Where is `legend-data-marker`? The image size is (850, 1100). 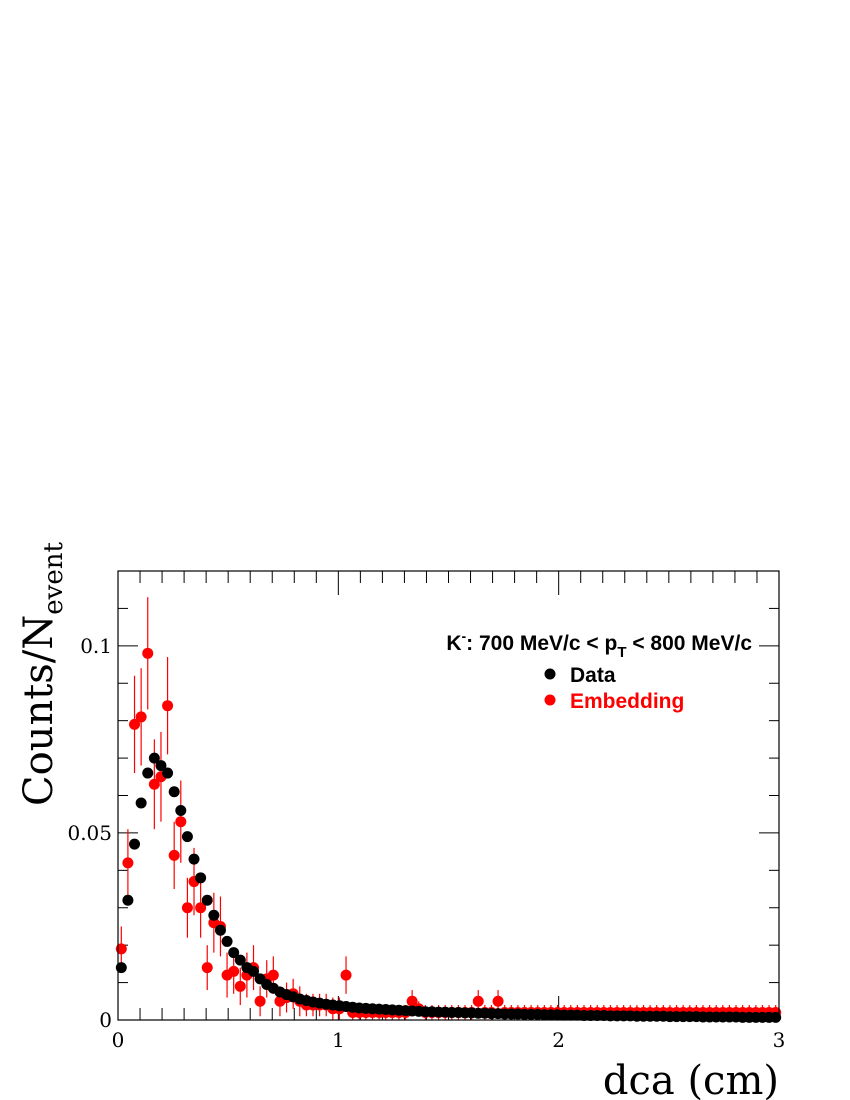
legend-data-marker is located at coordinates (550, 674).